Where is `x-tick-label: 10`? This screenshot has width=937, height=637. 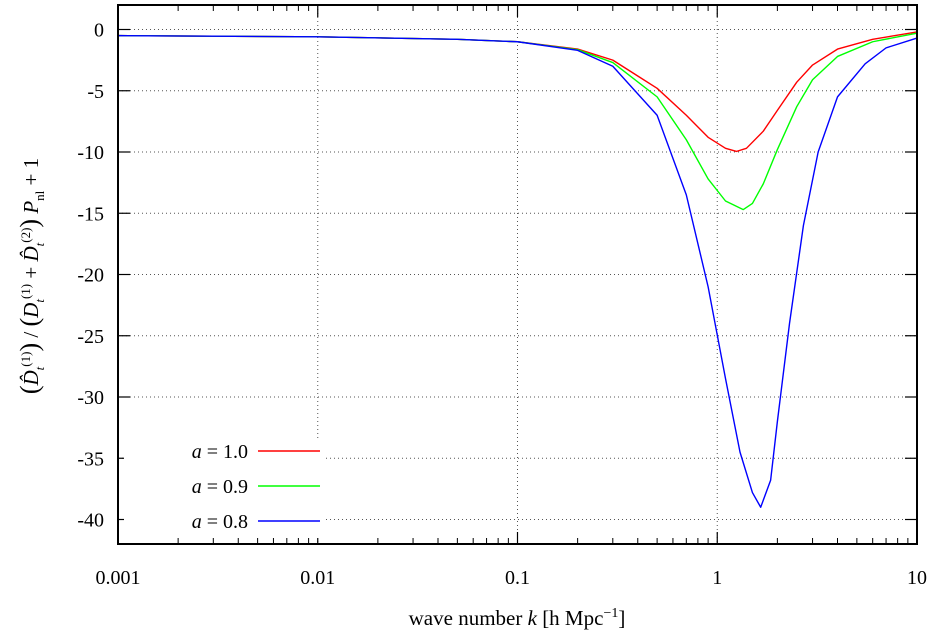
x-tick-label: 10 is located at coordinates (917, 578).